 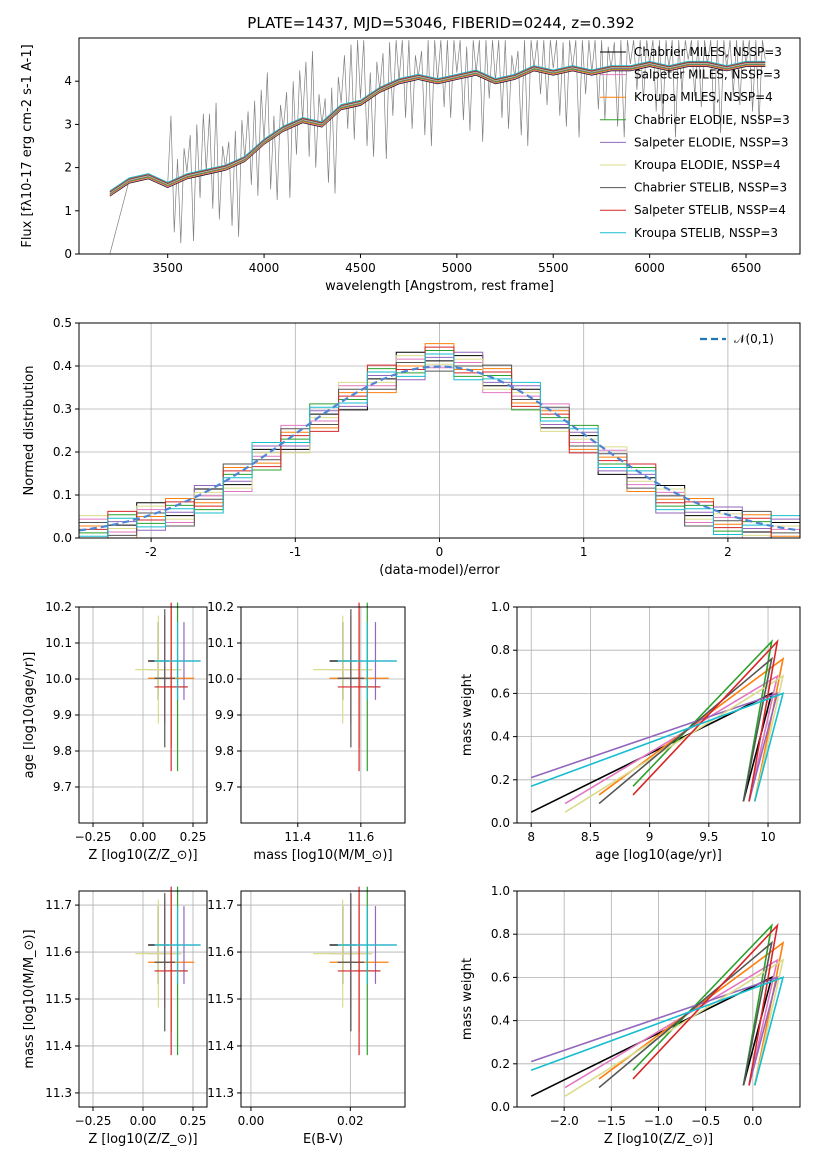 What do you see at coordinates (29, 431) in the screenshot?
I see `y-axis-label: Normed distribution` at bounding box center [29, 431].